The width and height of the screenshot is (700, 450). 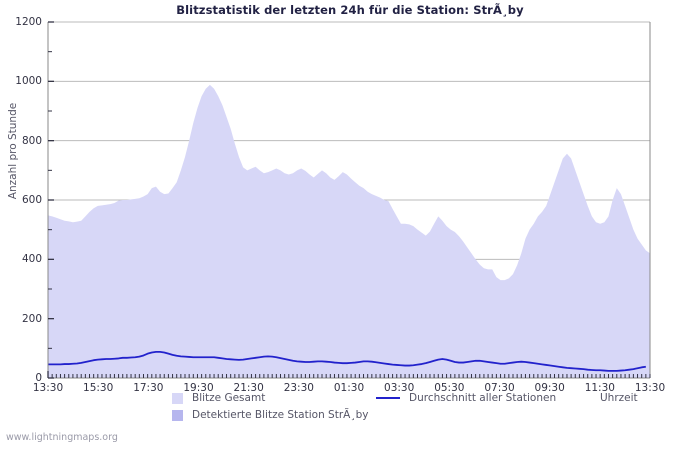 What do you see at coordinates (31, 259) in the screenshot?
I see `y-tick-label: 400` at bounding box center [31, 259].